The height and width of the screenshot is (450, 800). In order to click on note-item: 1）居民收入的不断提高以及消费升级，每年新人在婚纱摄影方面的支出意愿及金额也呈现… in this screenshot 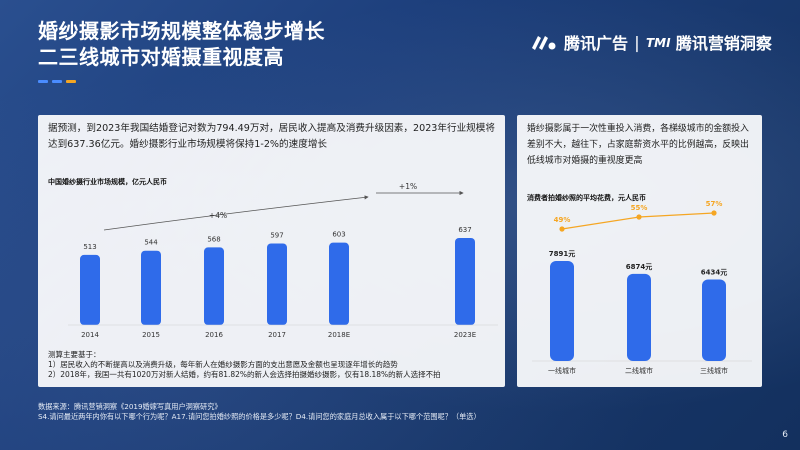, I will do `click(223, 364)`.